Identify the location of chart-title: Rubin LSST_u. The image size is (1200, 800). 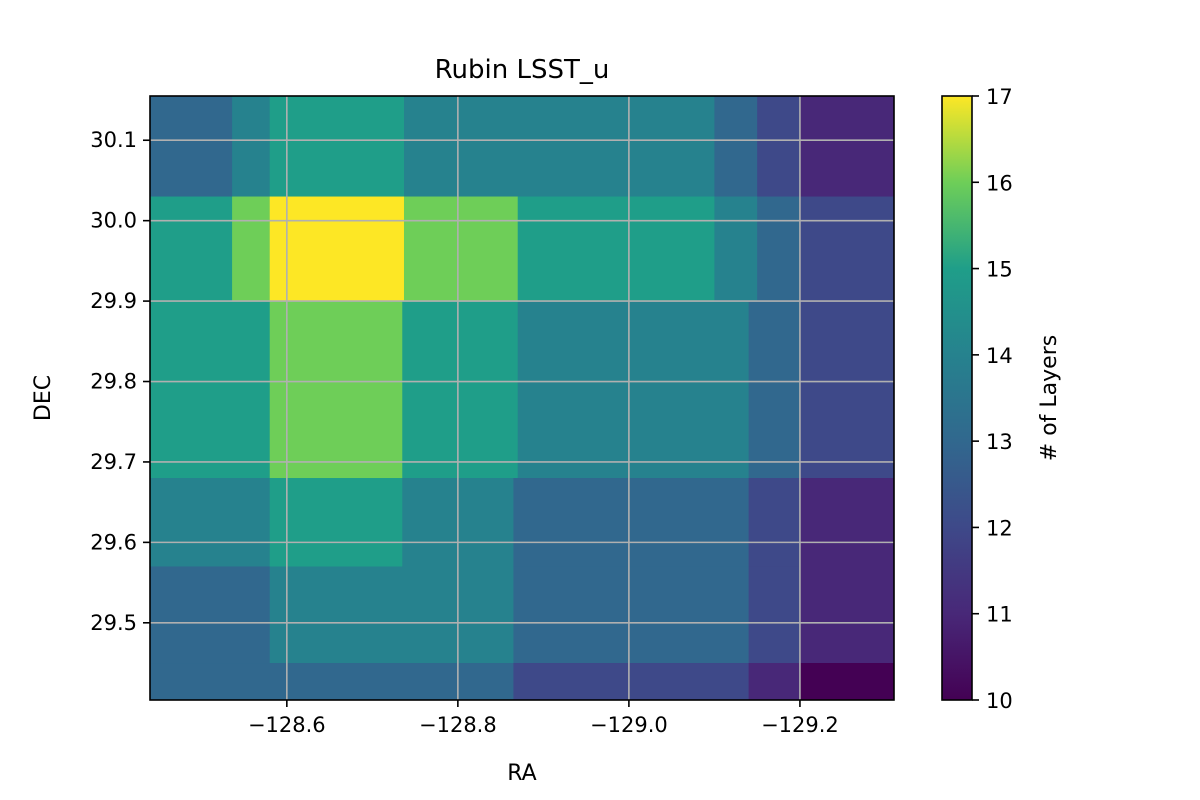
(522, 70).